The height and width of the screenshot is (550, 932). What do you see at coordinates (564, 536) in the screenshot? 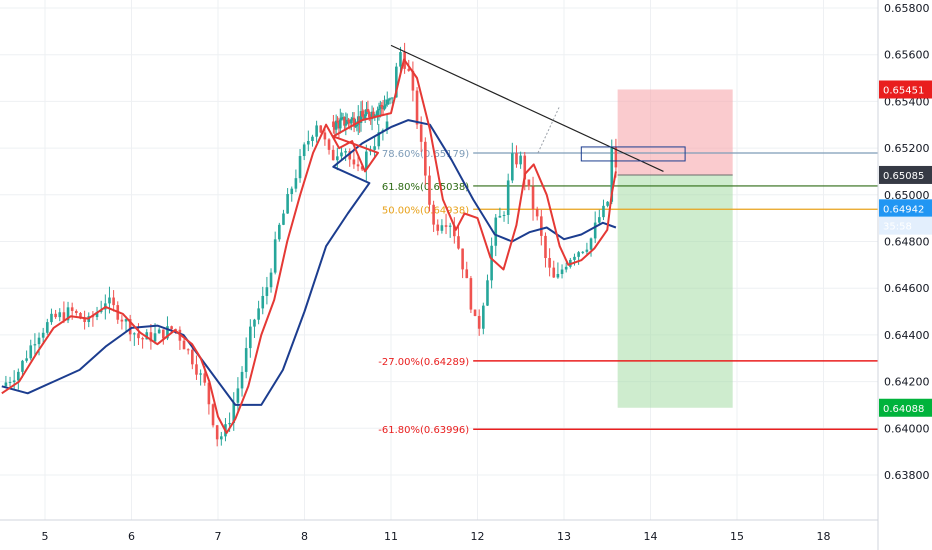
I see `time-tick-label: 13` at bounding box center [564, 536].